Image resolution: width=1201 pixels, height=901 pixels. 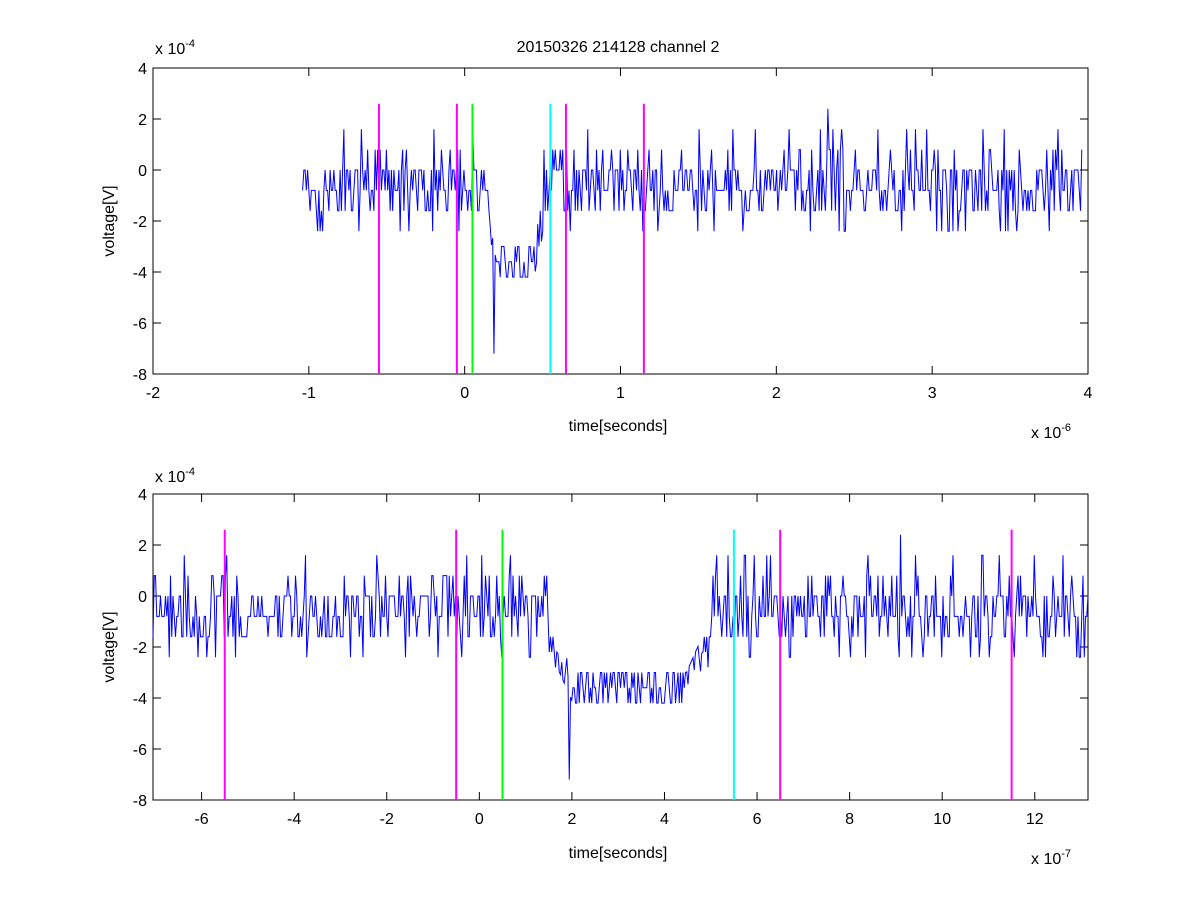 What do you see at coordinates (1066, 428) in the screenshot?
I see `top-x-exponent: -6` at bounding box center [1066, 428].